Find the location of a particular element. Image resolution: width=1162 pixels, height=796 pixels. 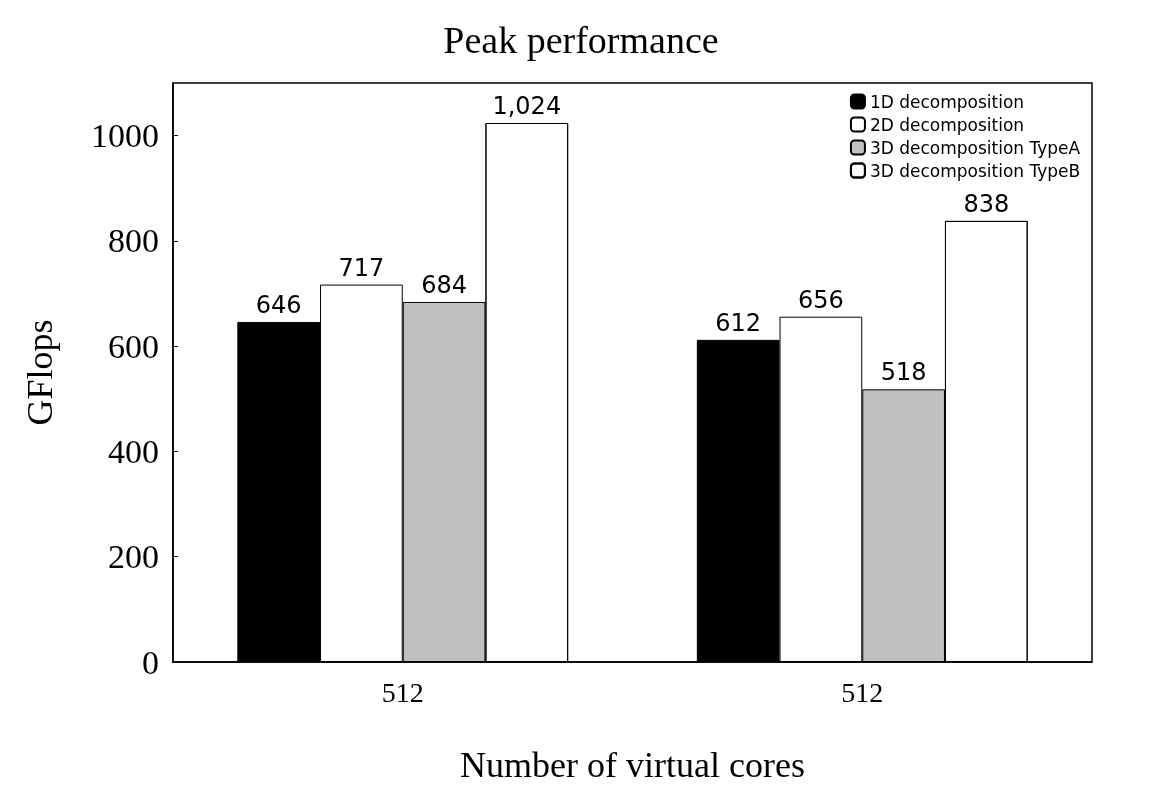

y-tick-label: 200 is located at coordinates (133, 557).